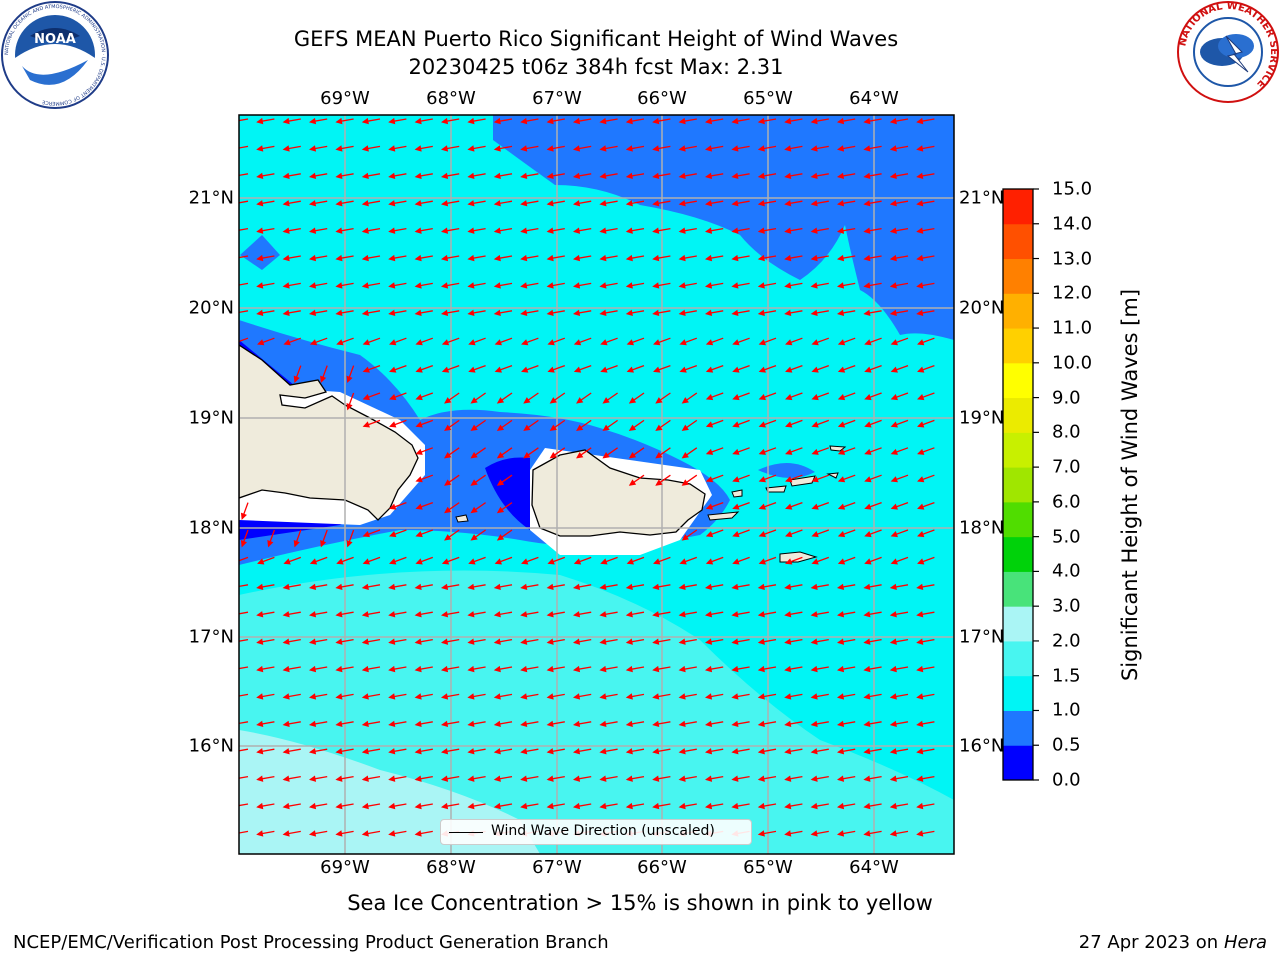 This screenshot has height=960, width=1280. Describe the element at coordinates (874, 867) in the screenshot. I see `lon-tick-bottom: 64°W` at that location.